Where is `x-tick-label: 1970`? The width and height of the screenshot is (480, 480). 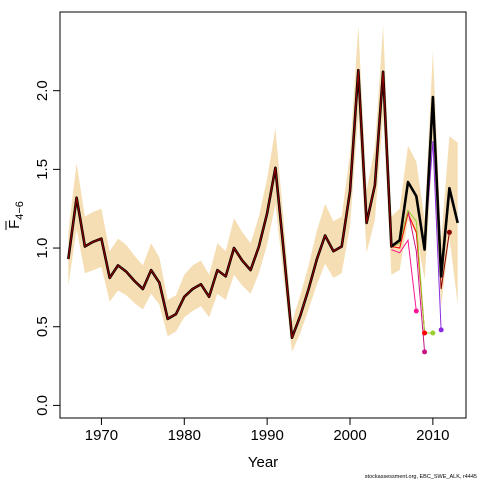 x-tick-label: 1970 is located at coordinates (101, 435).